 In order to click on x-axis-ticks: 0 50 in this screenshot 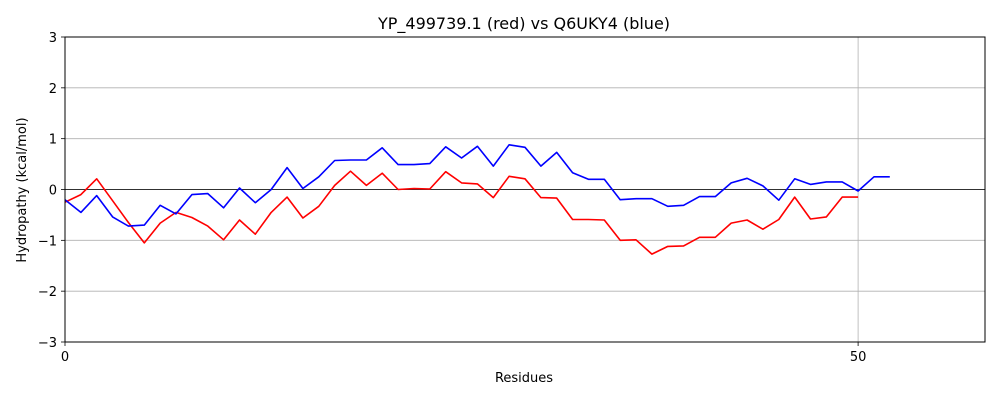, I will do `click(464, 353)`.